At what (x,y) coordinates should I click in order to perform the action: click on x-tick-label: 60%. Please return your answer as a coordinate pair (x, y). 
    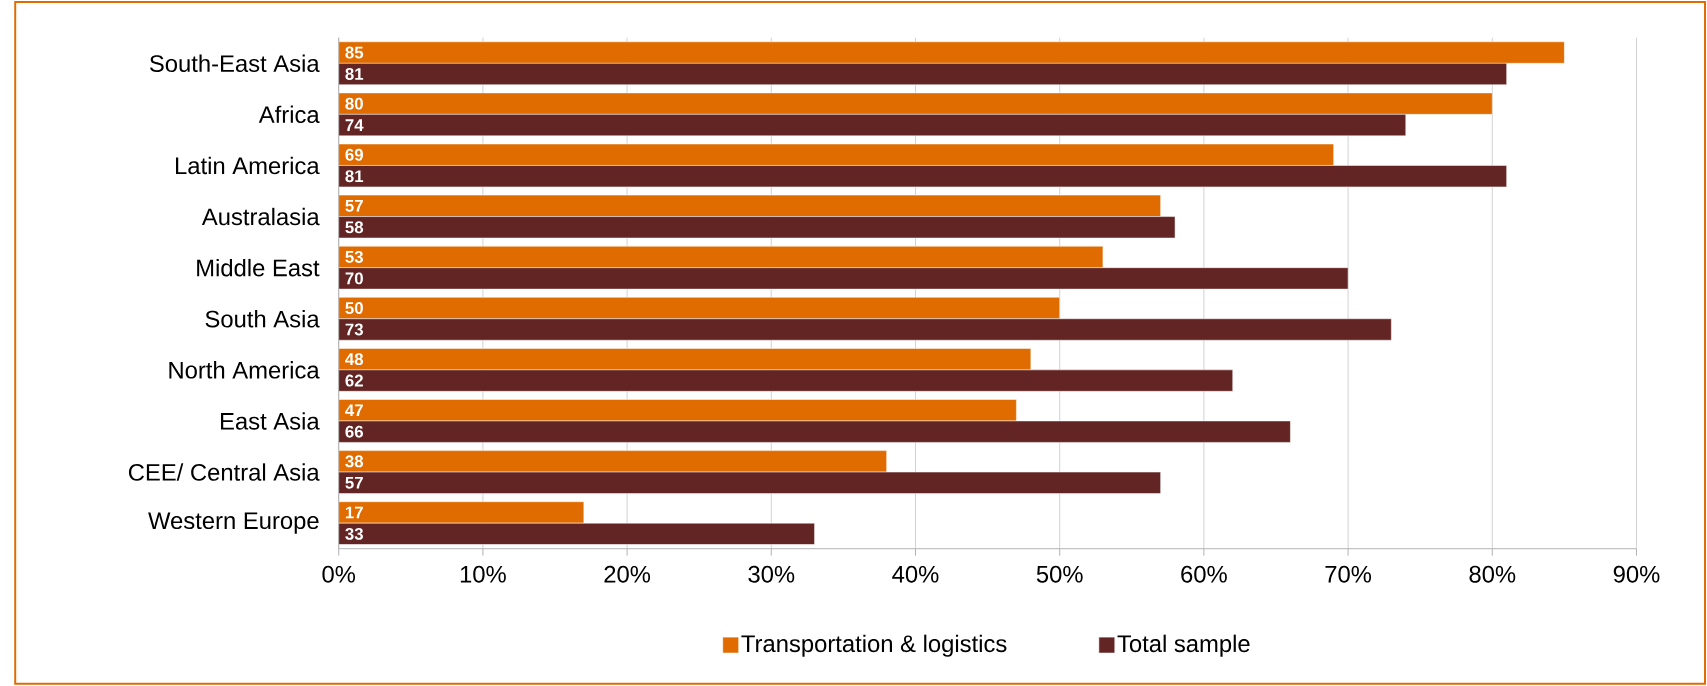
    Looking at the image, I should click on (1204, 574).